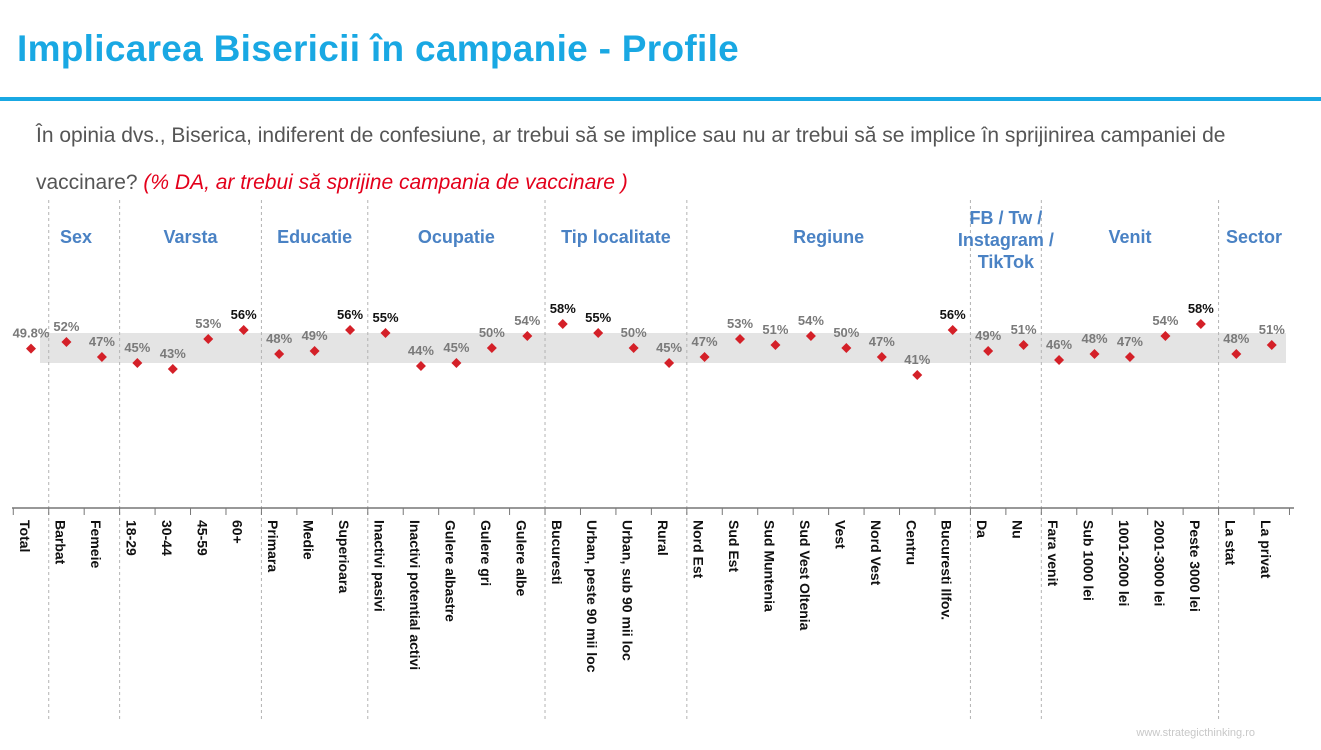  Describe the element at coordinates (947, 570) in the screenshot. I see `category-label: Bucuresti Ilfov.` at that location.